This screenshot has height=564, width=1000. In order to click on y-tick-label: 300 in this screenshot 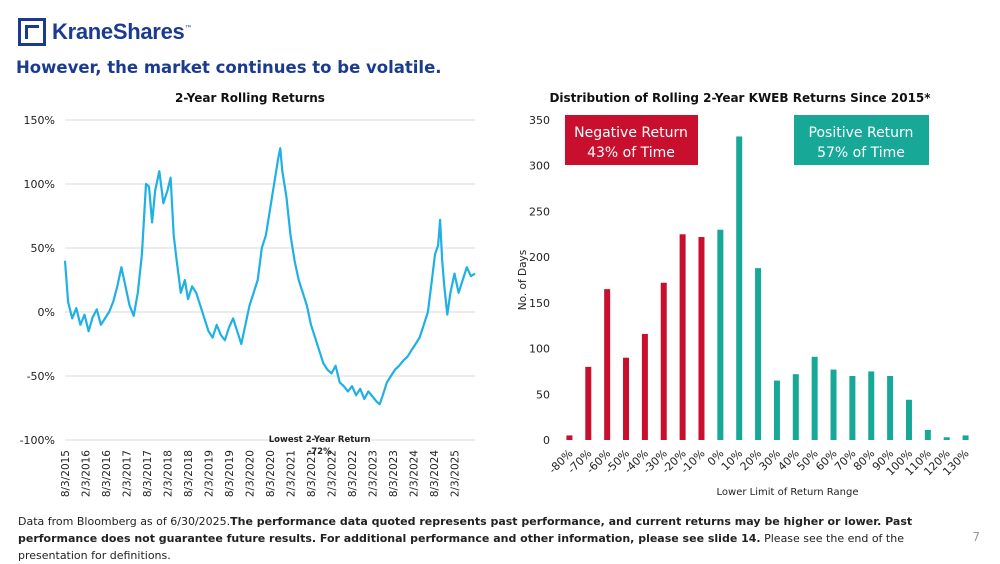, I will do `click(539, 166)`.